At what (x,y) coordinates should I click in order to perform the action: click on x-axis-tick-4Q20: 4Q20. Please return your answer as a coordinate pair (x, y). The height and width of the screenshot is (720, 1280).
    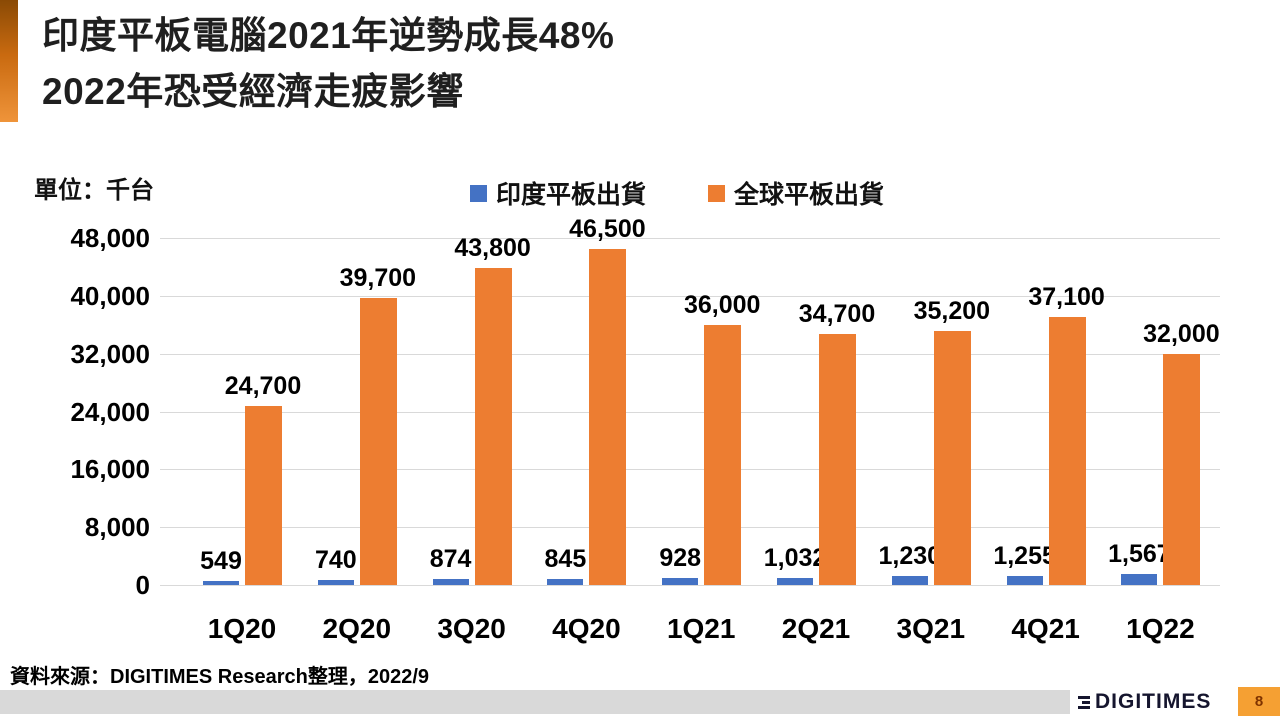
    Looking at the image, I should click on (586, 628).